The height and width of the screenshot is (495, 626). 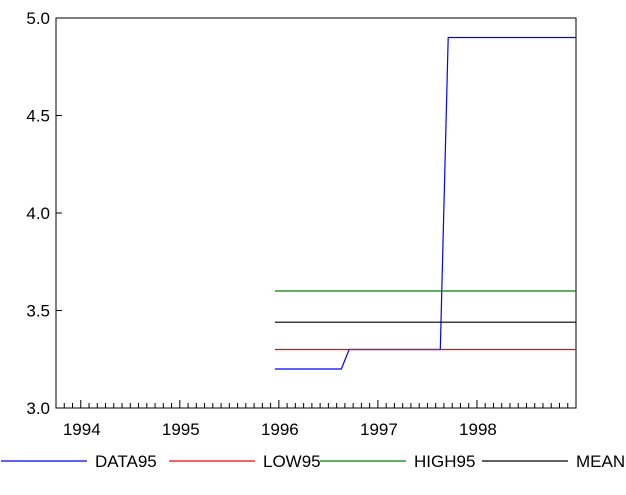 I want to click on x-tick-label: 1995, so click(x=181, y=429).